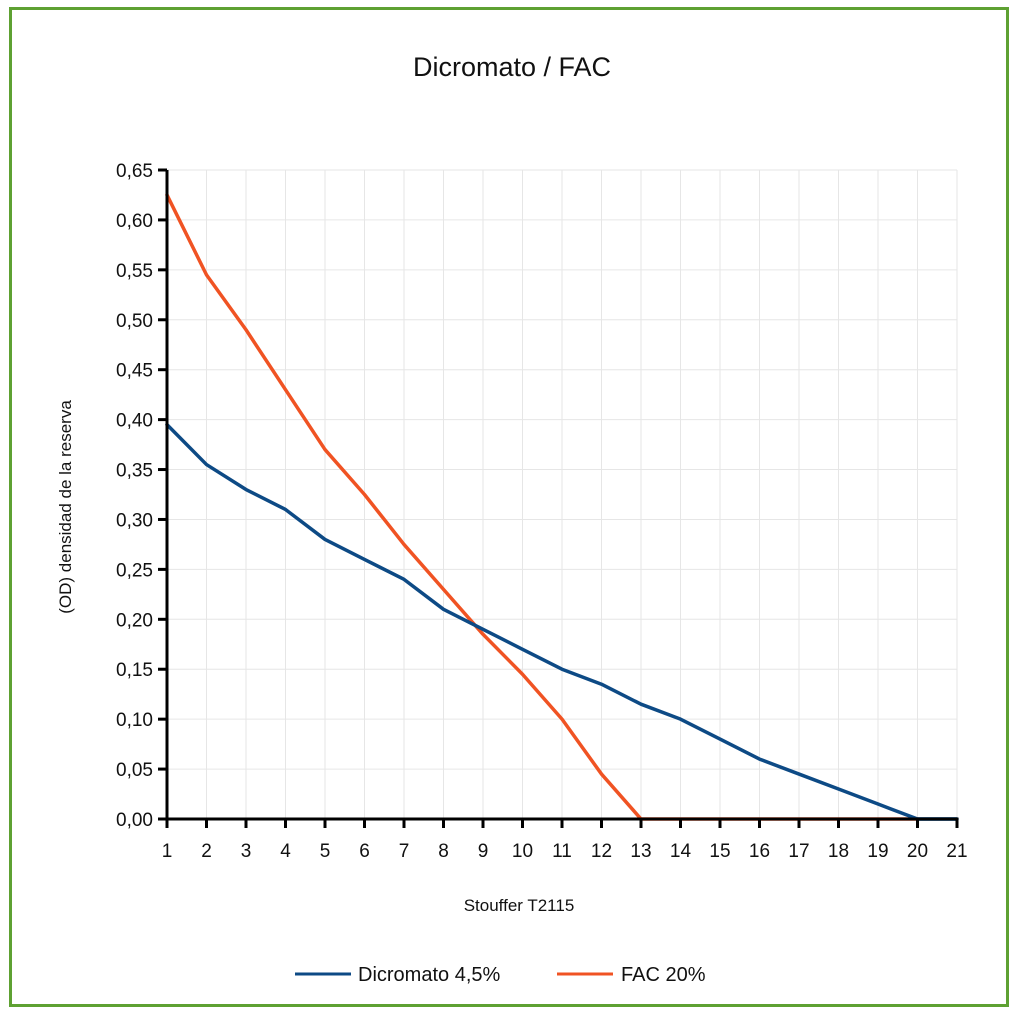  Describe the element at coordinates (429, 975) in the screenshot. I see `legend-label-0: Dicromato 4,5%` at that location.